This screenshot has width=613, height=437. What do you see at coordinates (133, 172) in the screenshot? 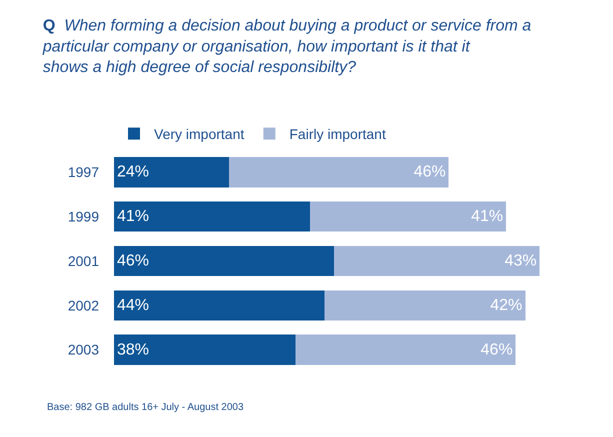
I see `data-label: 24%` at bounding box center [133, 172].